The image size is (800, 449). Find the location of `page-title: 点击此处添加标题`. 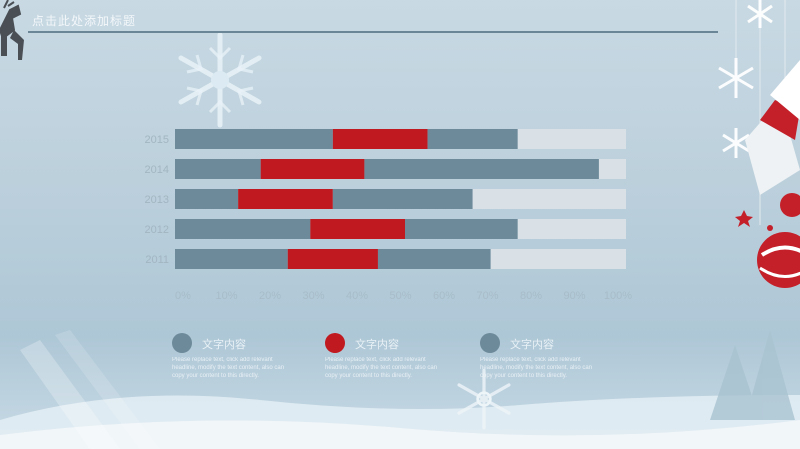

page-title: 点击此处添加标题 is located at coordinates (84, 21).